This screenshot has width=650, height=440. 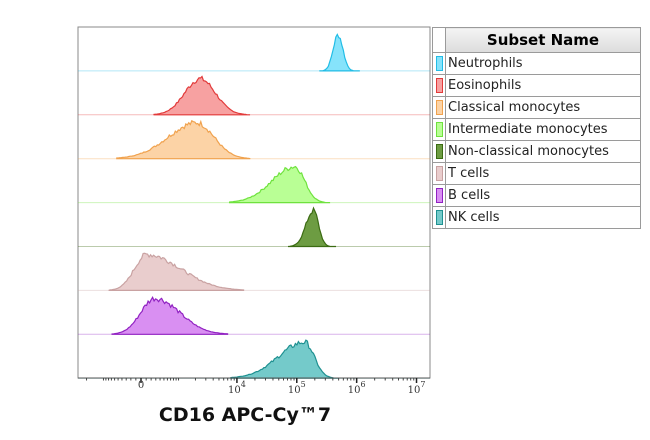 I want to click on x-tick-label: 10⁶, so click(x=356, y=388).